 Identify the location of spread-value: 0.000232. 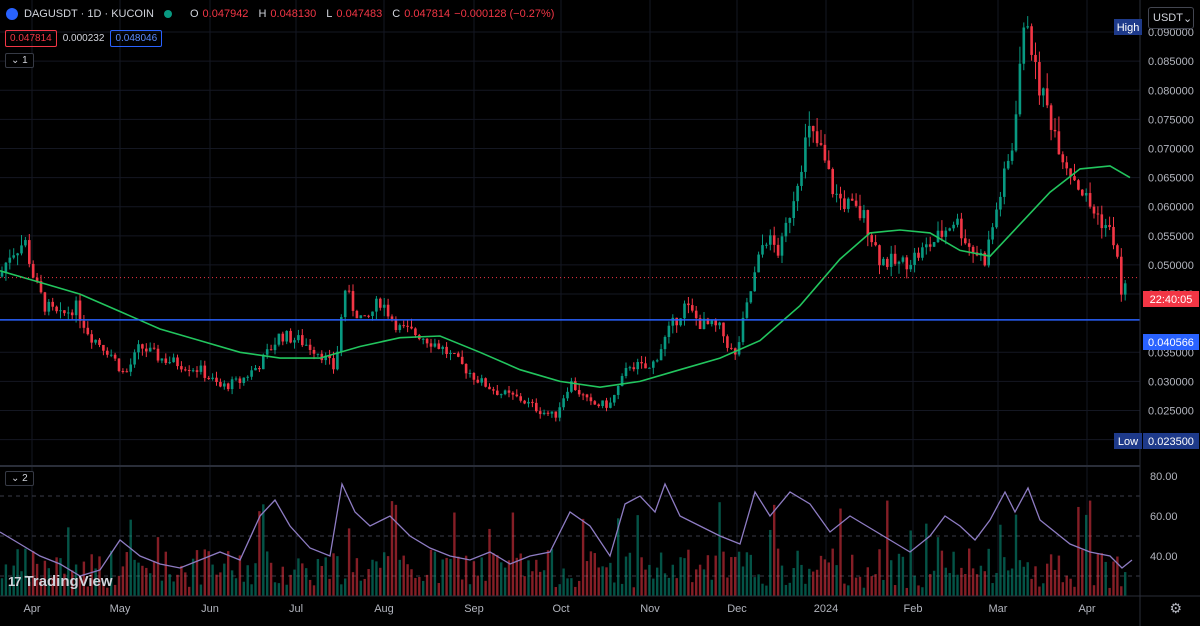
(83, 38).